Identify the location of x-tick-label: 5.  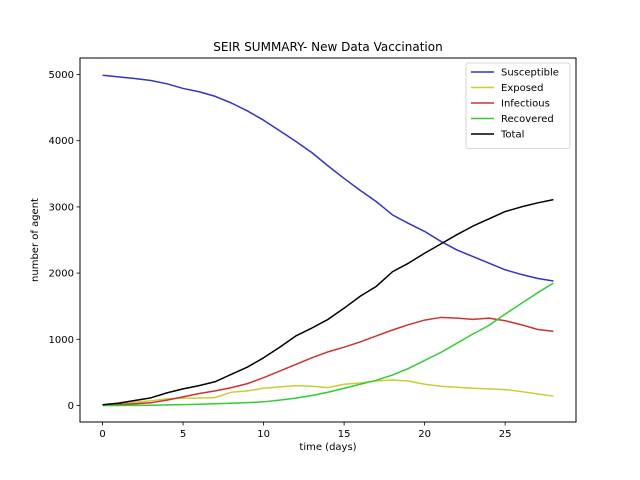
(183, 434).